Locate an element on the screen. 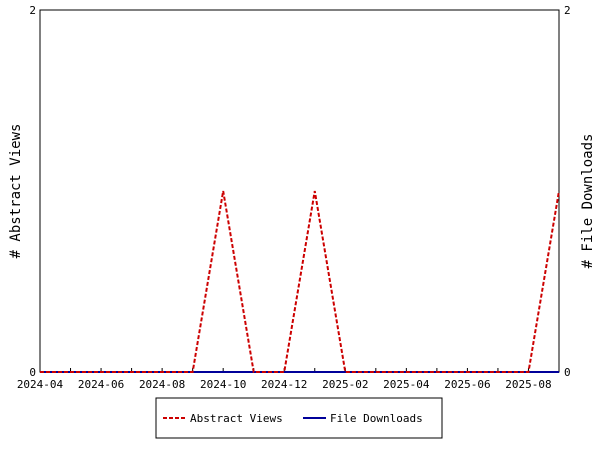  legend: Abstract Views File Downloads is located at coordinates (299, 418).